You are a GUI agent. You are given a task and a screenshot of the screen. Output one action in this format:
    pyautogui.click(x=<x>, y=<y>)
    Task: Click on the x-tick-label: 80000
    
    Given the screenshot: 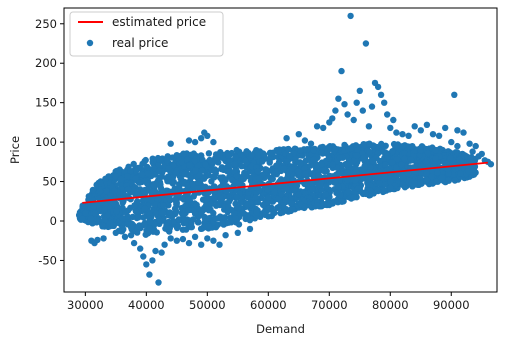 What is the action you would take?
    pyautogui.click(x=390, y=305)
    